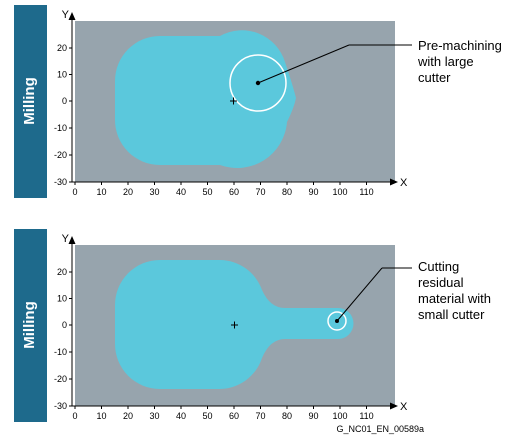 The height and width of the screenshot is (436, 531). Describe the element at coordinates (438, 266) in the screenshot. I see `callout-line: Cutting` at that location.